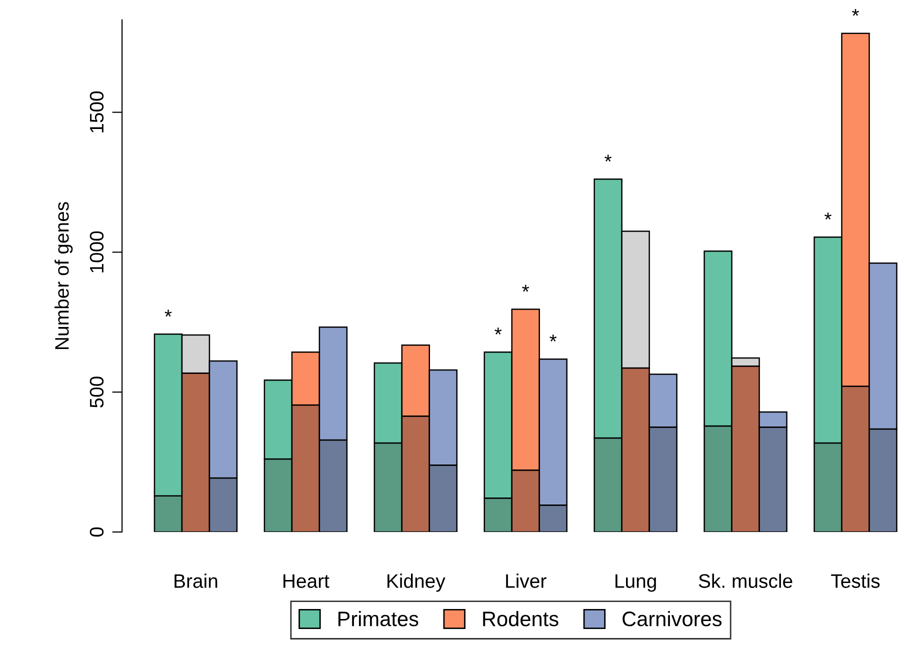  Describe the element at coordinates (745, 581) in the screenshot. I see `x-tick-label: Sk. muscle` at that location.